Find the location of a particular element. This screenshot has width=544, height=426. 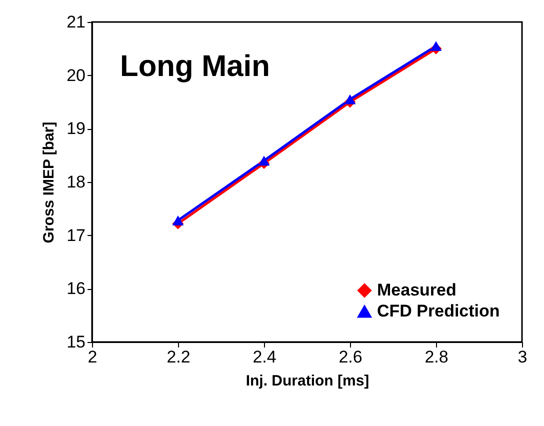

x-tick-label: 2.2 is located at coordinates (178, 357).